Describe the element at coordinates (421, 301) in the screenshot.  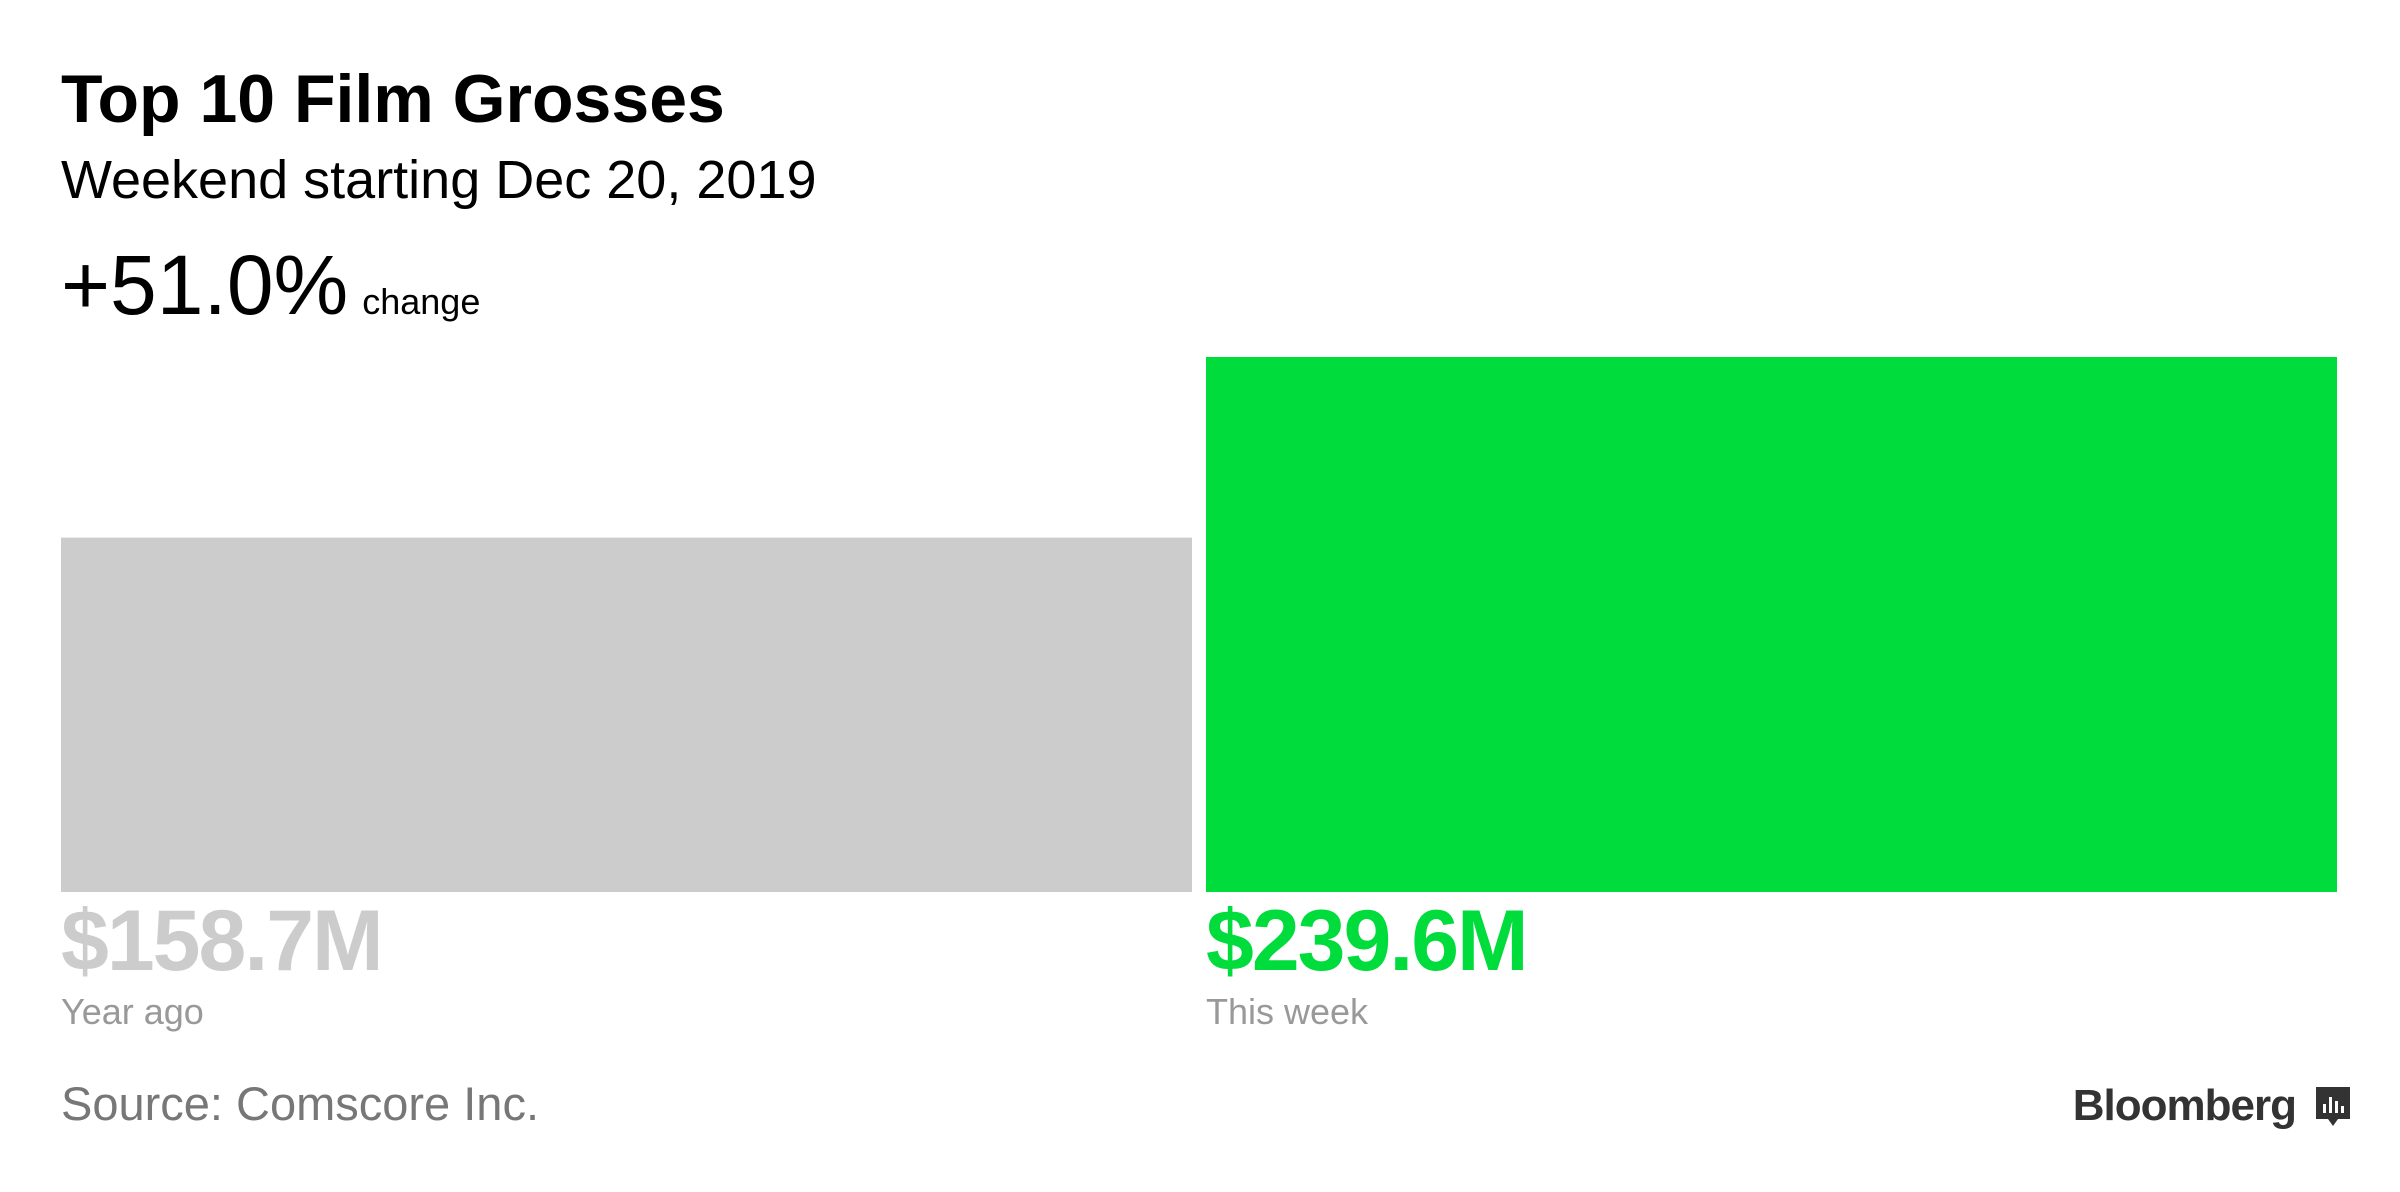
I see `change-text: change` at that location.